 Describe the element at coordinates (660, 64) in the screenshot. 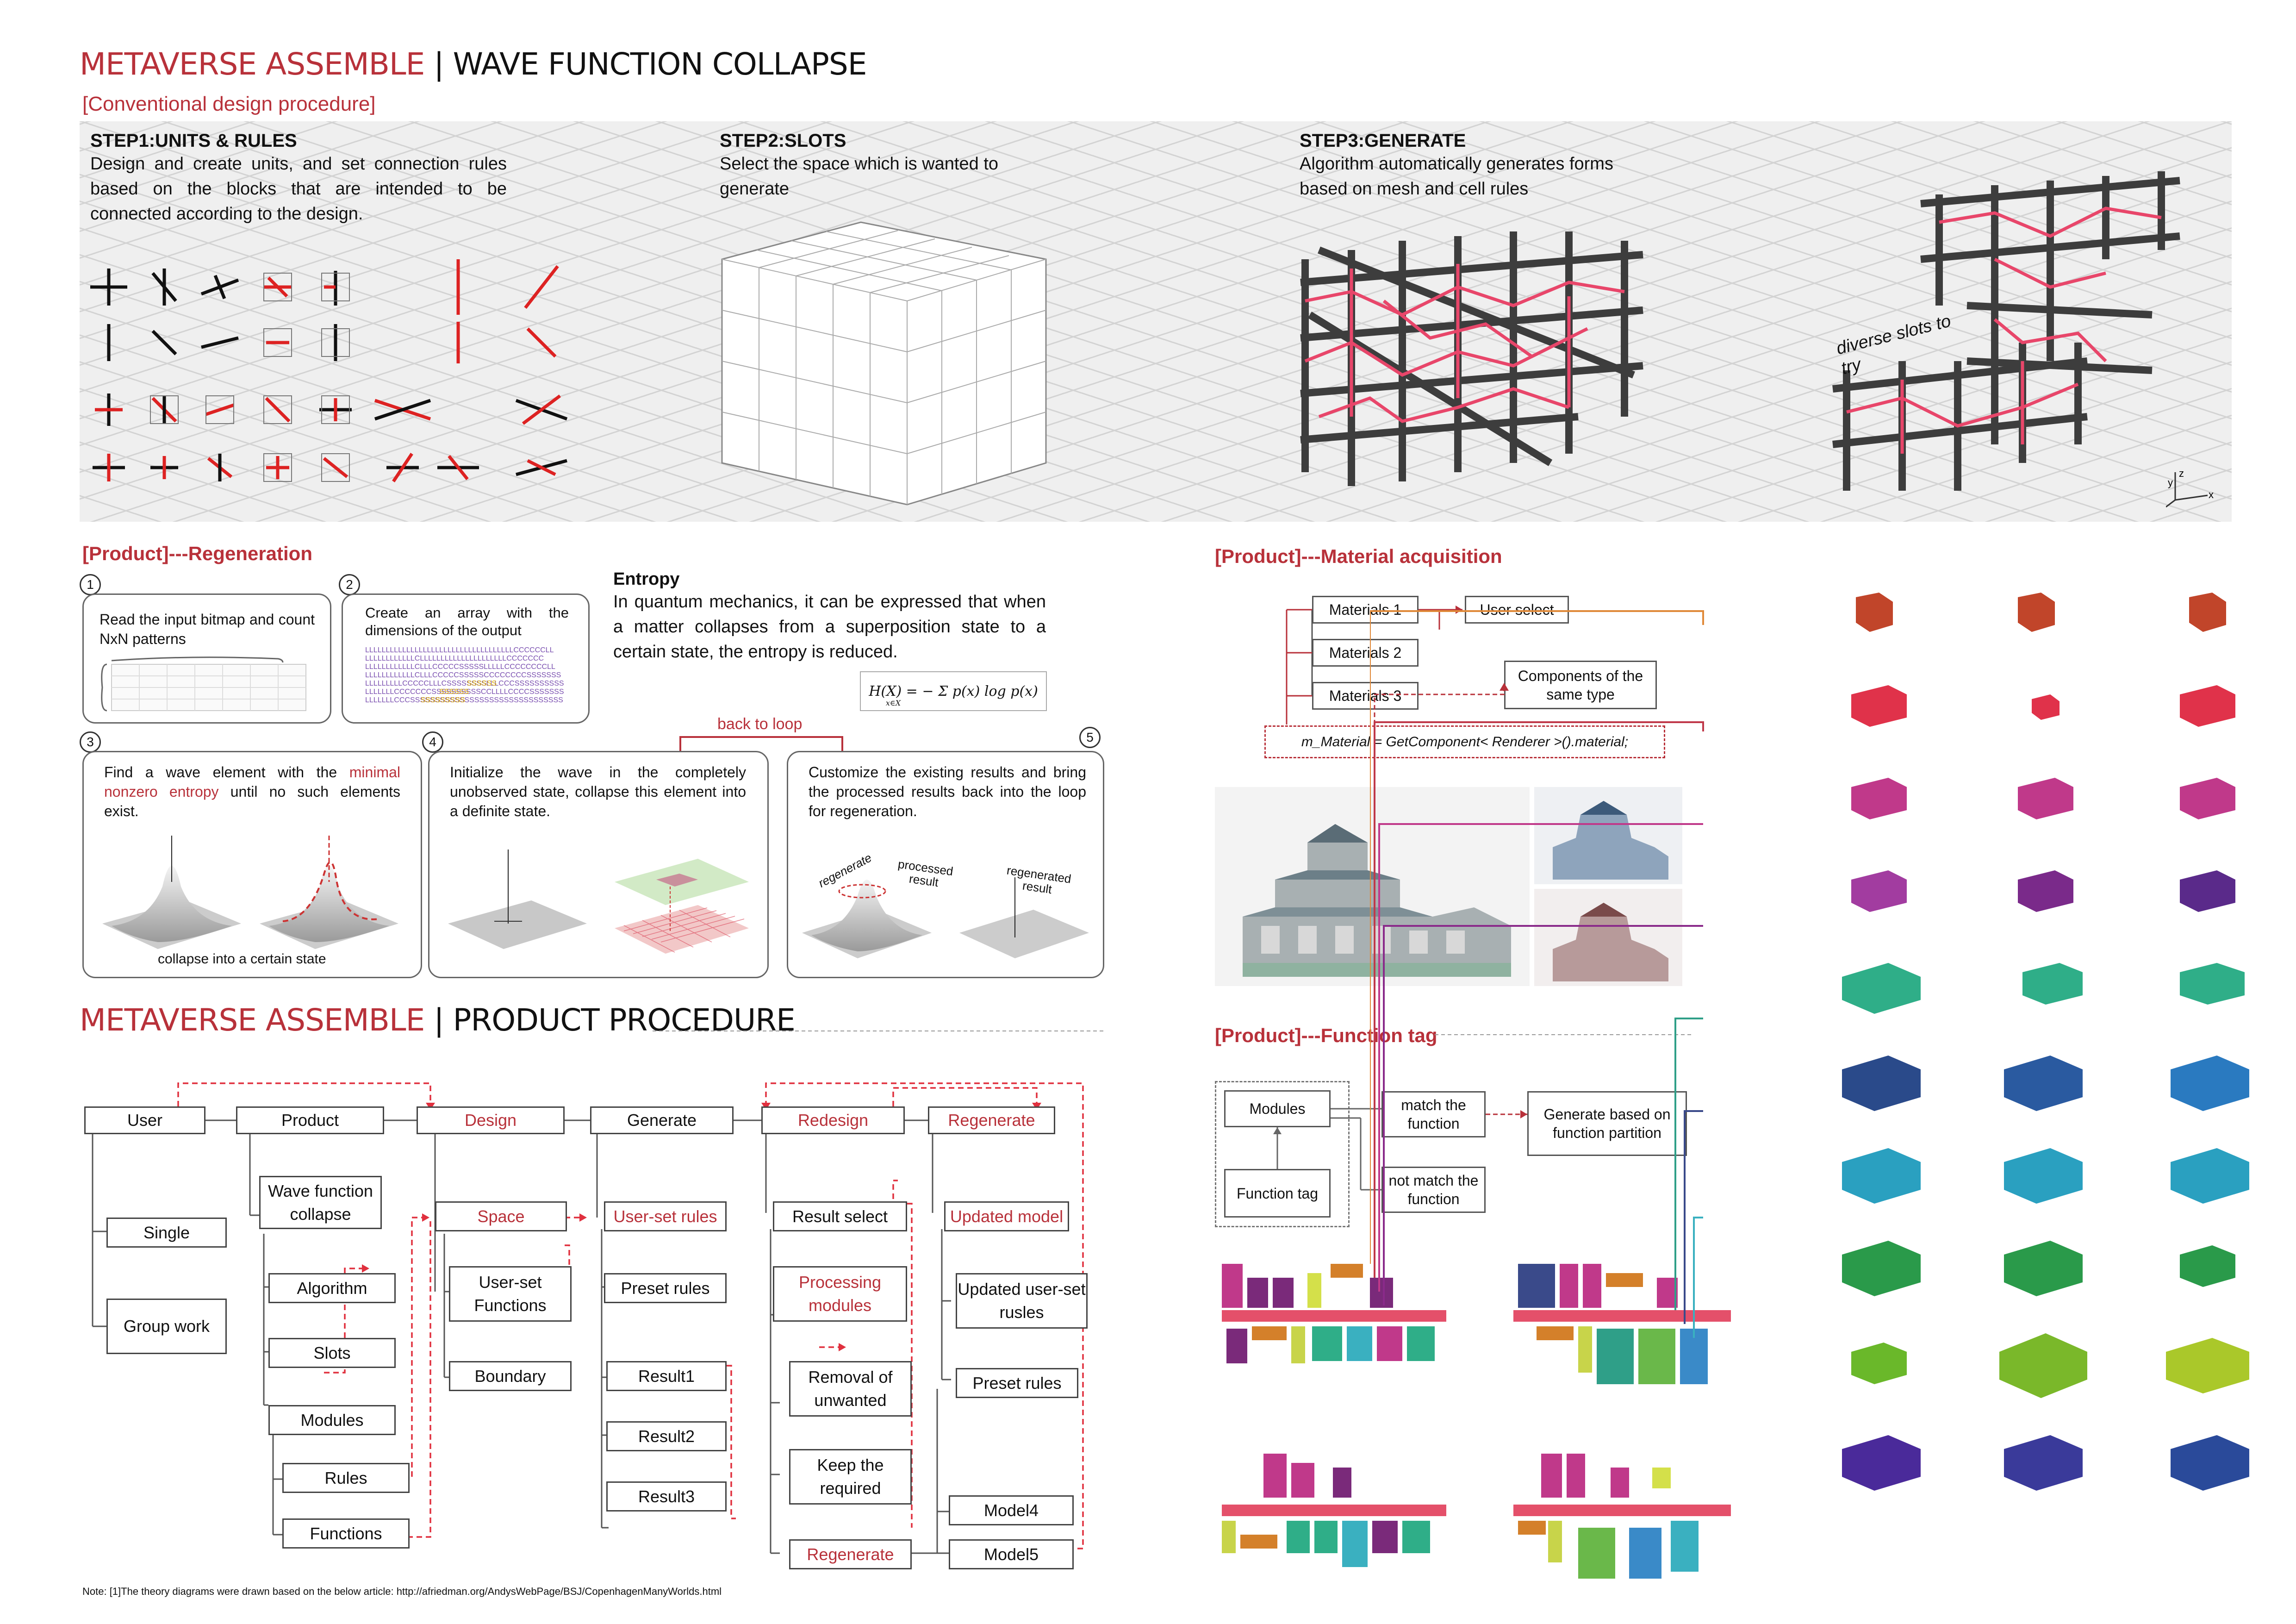

I see `title-black: WAVE FUNCTION COLLAPSE` at that location.